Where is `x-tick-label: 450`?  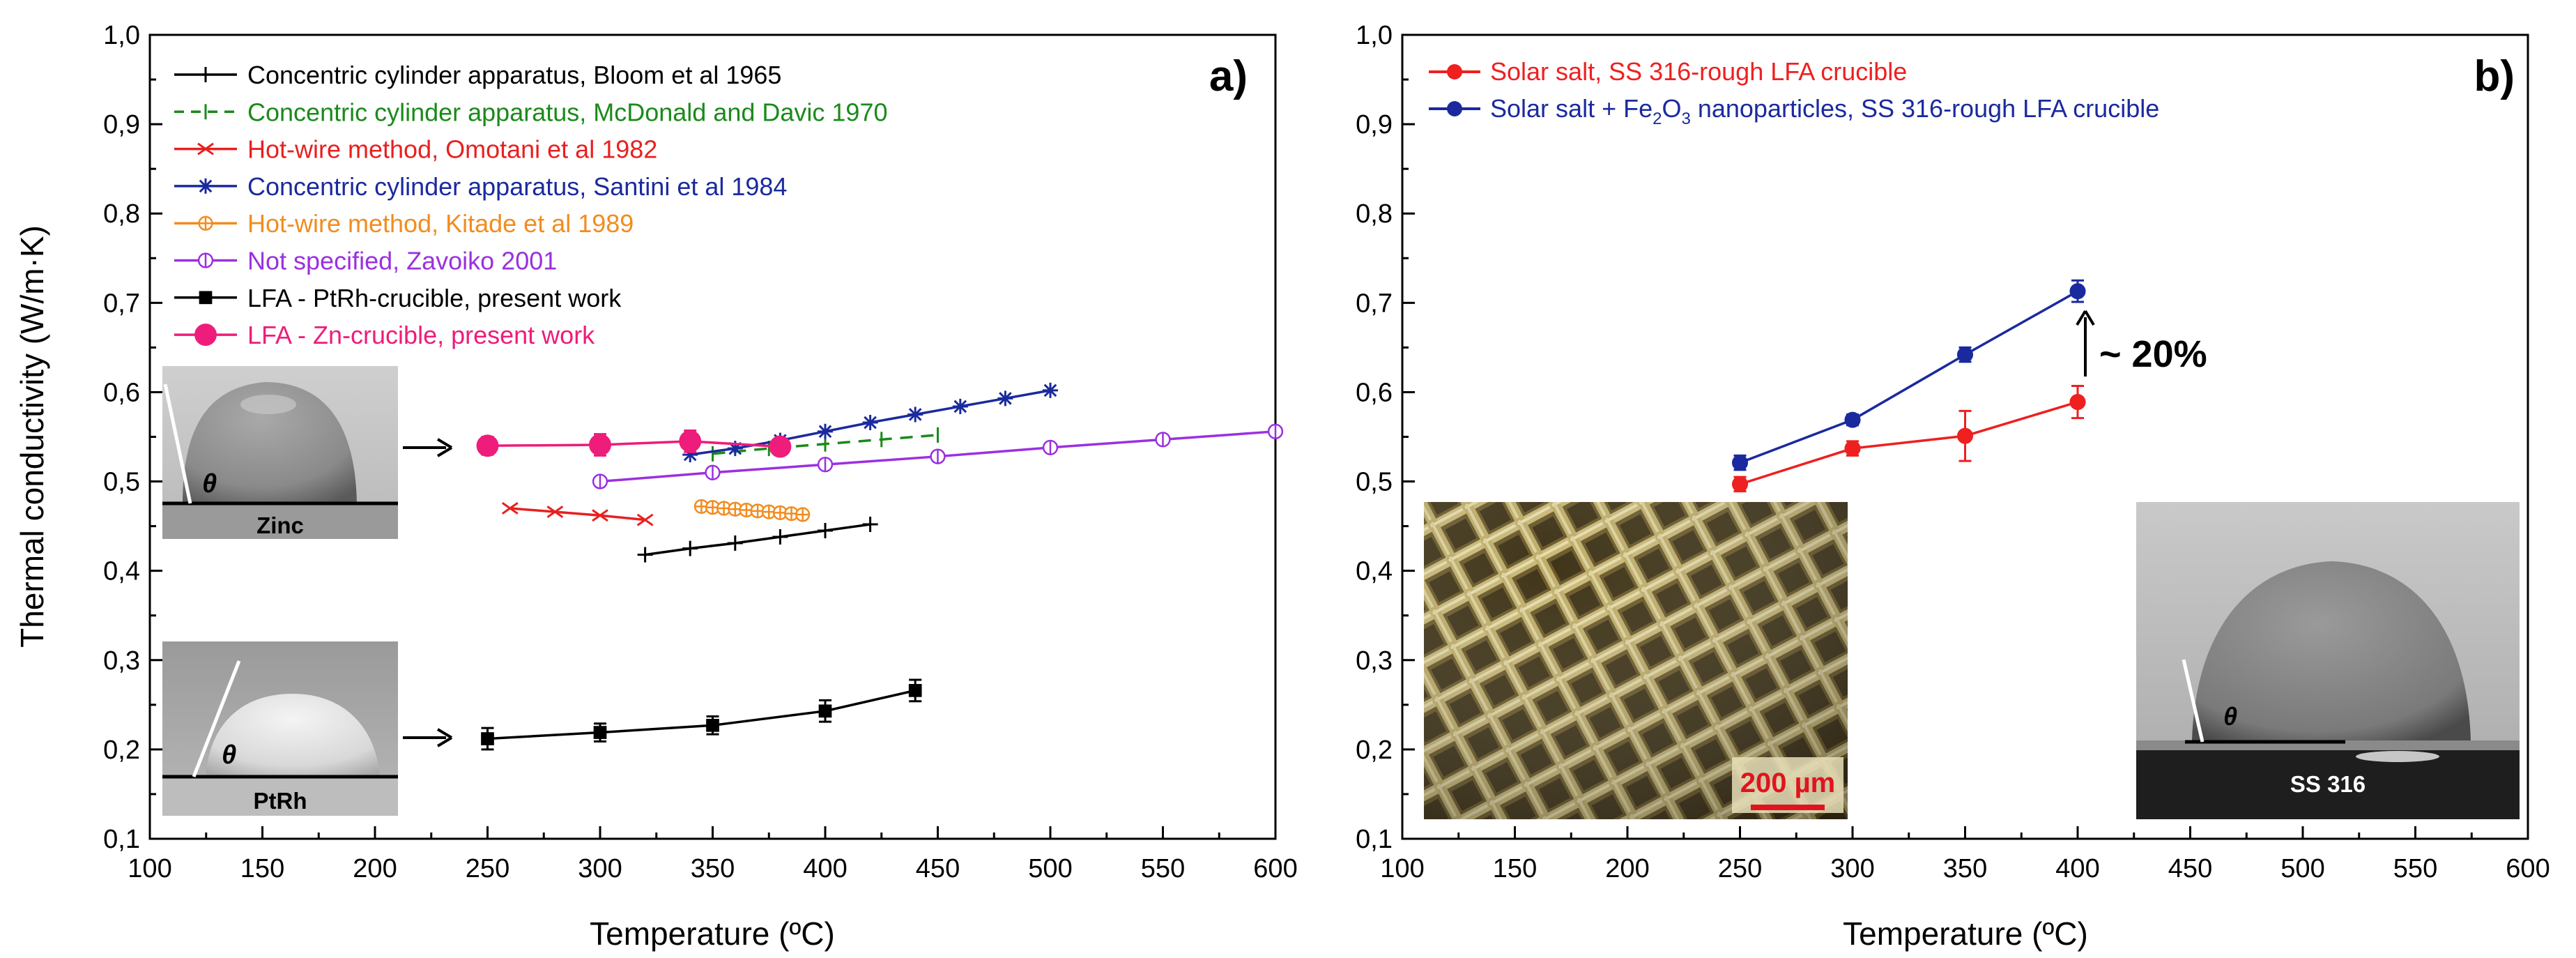
x-tick-label: 450 is located at coordinates (938, 868).